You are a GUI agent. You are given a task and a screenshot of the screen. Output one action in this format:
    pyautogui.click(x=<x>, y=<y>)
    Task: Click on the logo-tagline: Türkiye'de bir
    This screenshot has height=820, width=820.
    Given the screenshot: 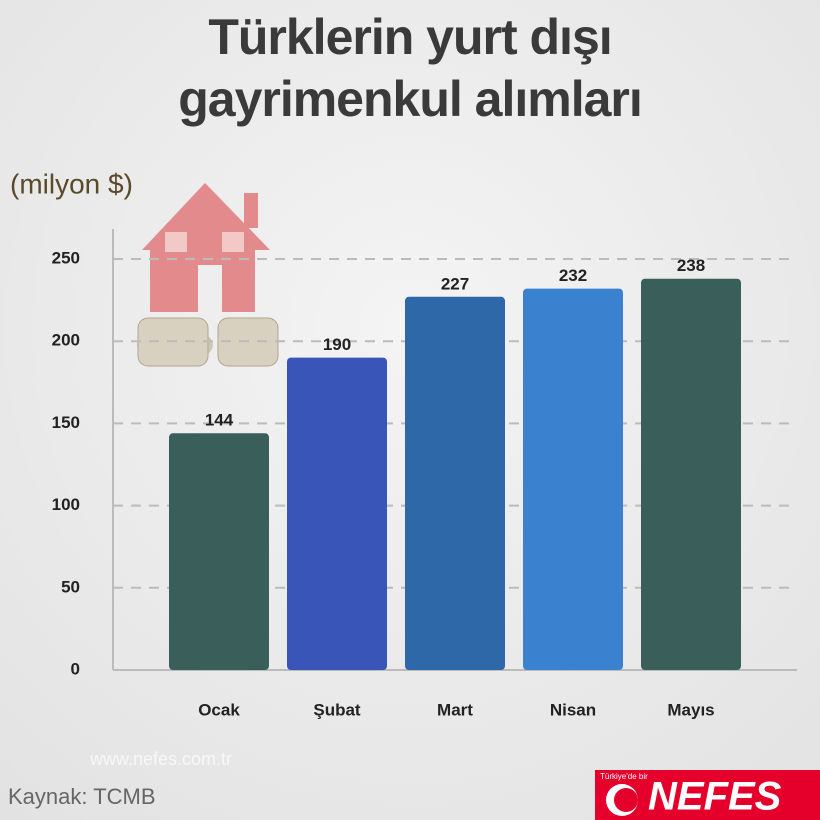 What is the action you would take?
    pyautogui.click(x=624, y=776)
    